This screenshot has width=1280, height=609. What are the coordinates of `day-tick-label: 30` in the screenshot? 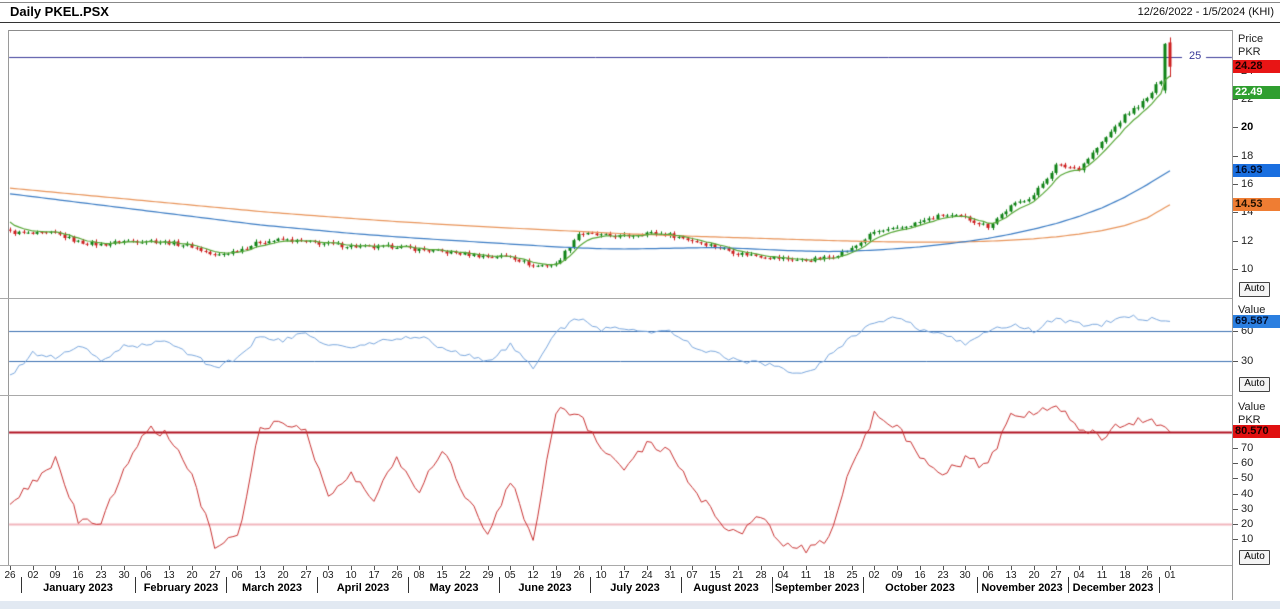 It's located at (124, 575).